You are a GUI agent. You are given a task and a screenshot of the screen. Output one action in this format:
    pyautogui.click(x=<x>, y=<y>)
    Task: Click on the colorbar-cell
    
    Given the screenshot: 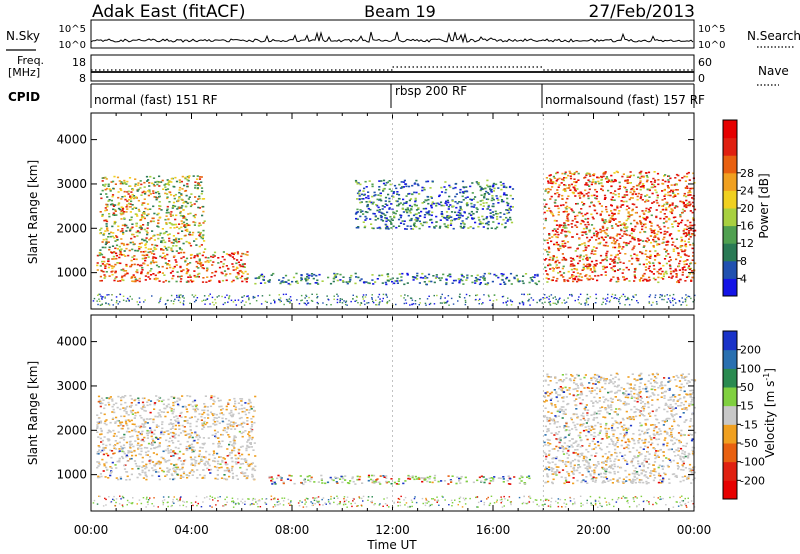 What is the action you would take?
    pyautogui.click(x=730, y=181)
    